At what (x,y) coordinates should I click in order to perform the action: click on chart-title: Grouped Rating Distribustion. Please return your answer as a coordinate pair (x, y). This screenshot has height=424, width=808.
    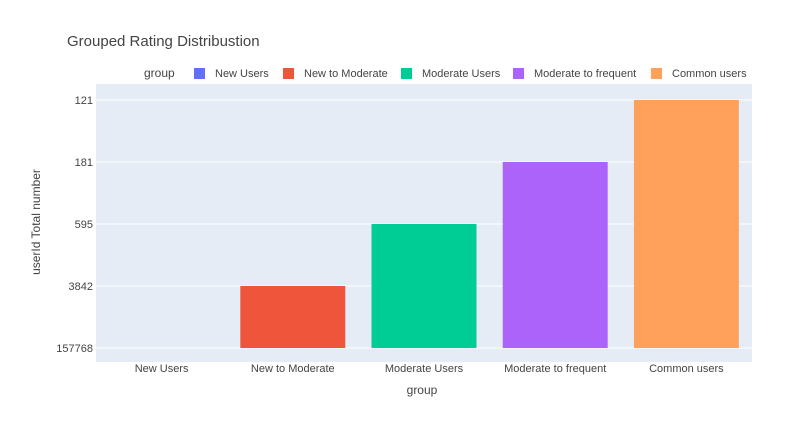
    Looking at the image, I should click on (163, 41).